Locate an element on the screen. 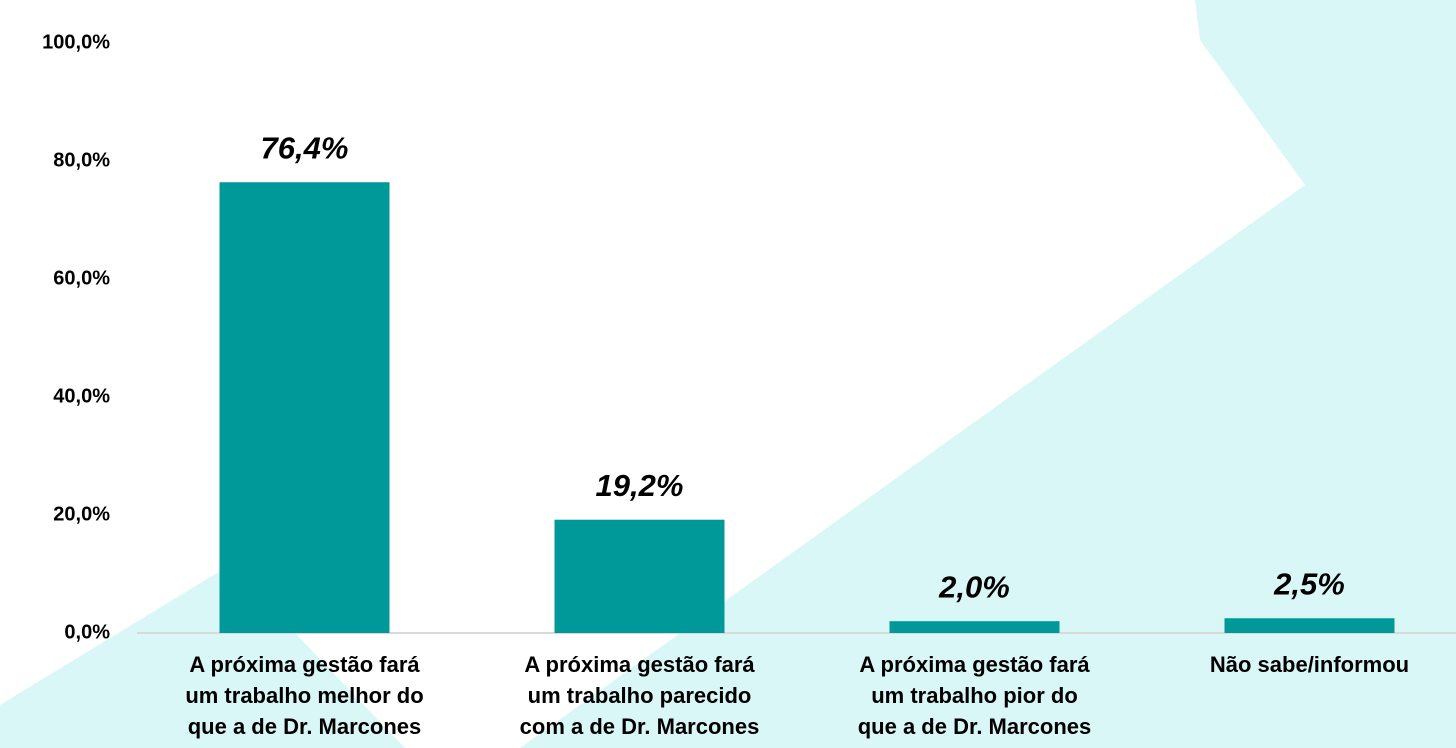 The width and height of the screenshot is (1456, 748). value-label: 2,0% is located at coordinates (974, 586).